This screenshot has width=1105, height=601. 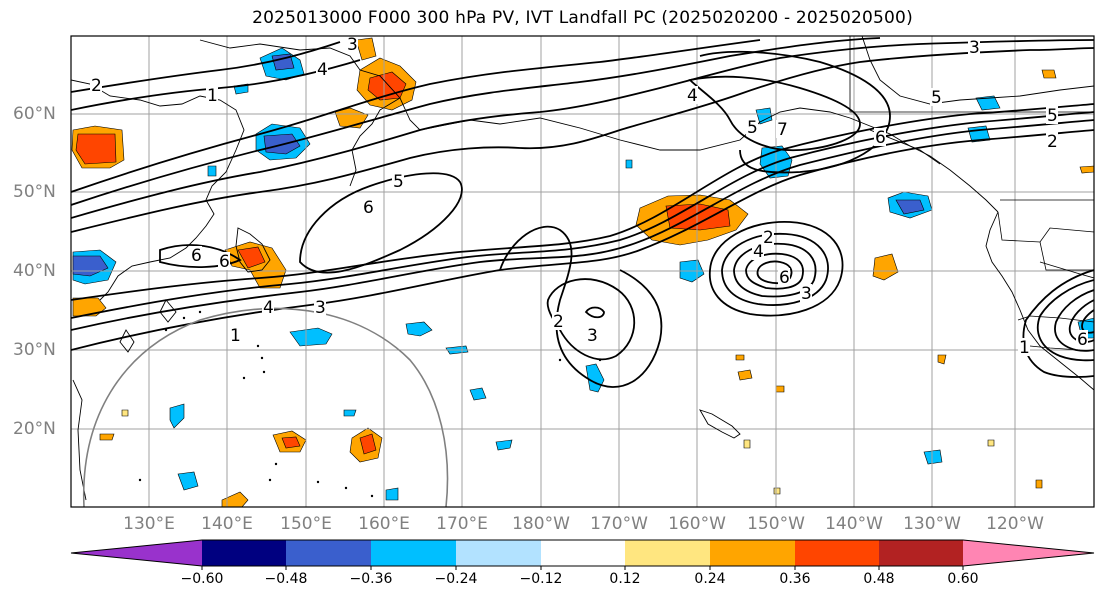 I want to click on contour-label: 7, so click(x=782, y=130).